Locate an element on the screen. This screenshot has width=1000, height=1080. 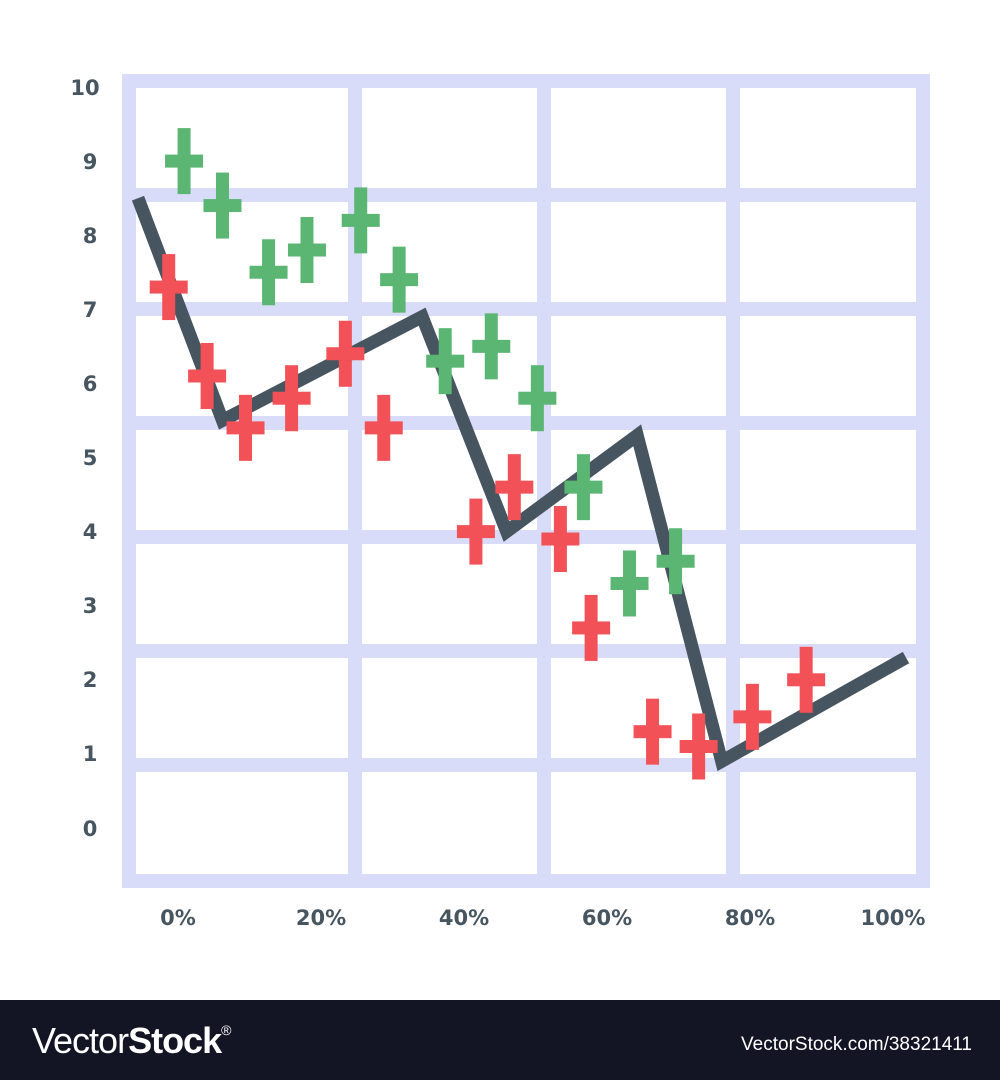
y-tick-label: 8 is located at coordinates (90, 236).